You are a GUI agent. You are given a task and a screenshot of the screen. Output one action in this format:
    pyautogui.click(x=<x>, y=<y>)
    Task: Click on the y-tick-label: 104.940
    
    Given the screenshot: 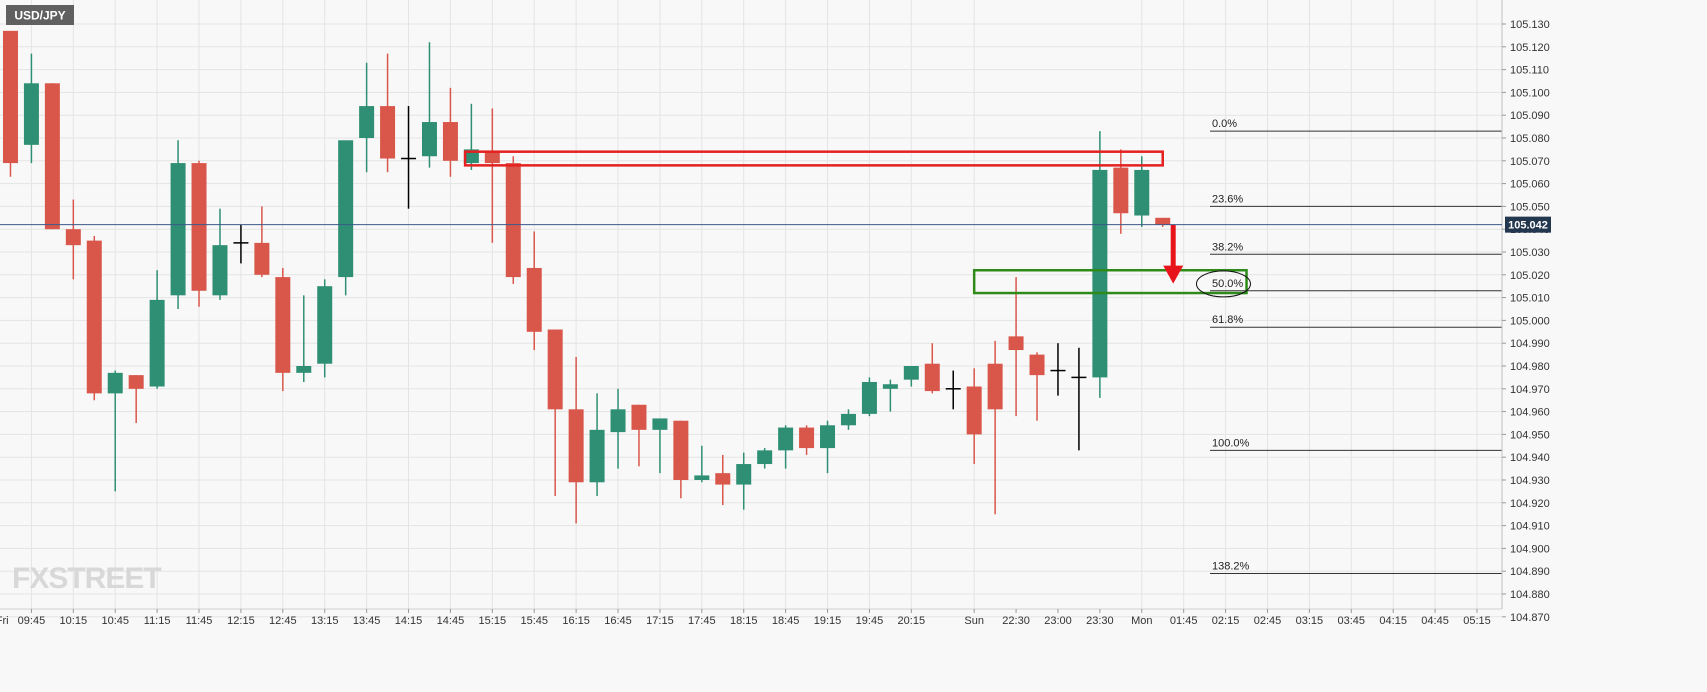 What is the action you would take?
    pyautogui.click(x=1530, y=458)
    